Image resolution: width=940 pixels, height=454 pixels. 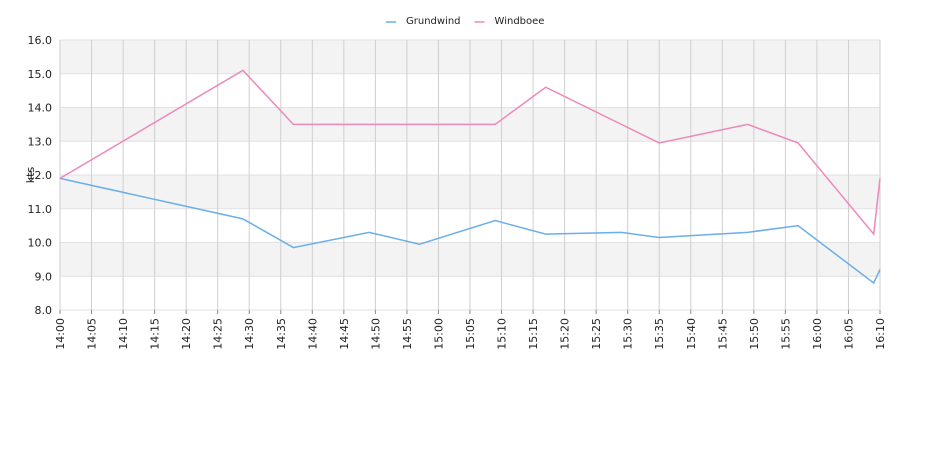 I want to click on x-tick-label: 14:55, so click(x=407, y=334).